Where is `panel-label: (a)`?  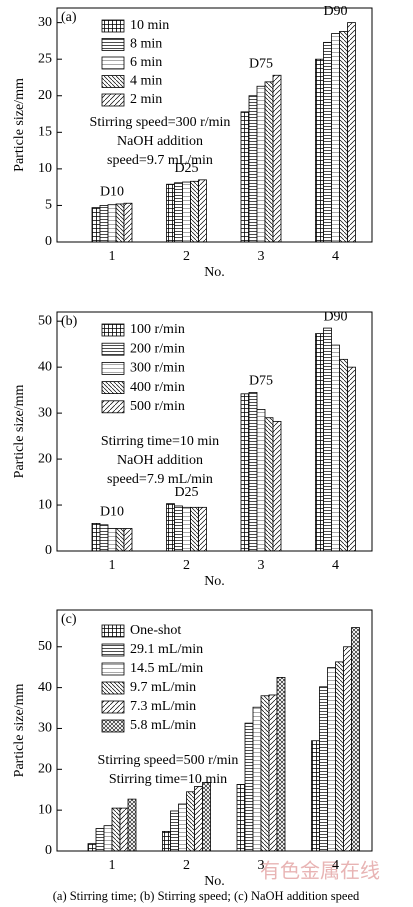
panel-label: (a) is located at coordinates (69, 17).